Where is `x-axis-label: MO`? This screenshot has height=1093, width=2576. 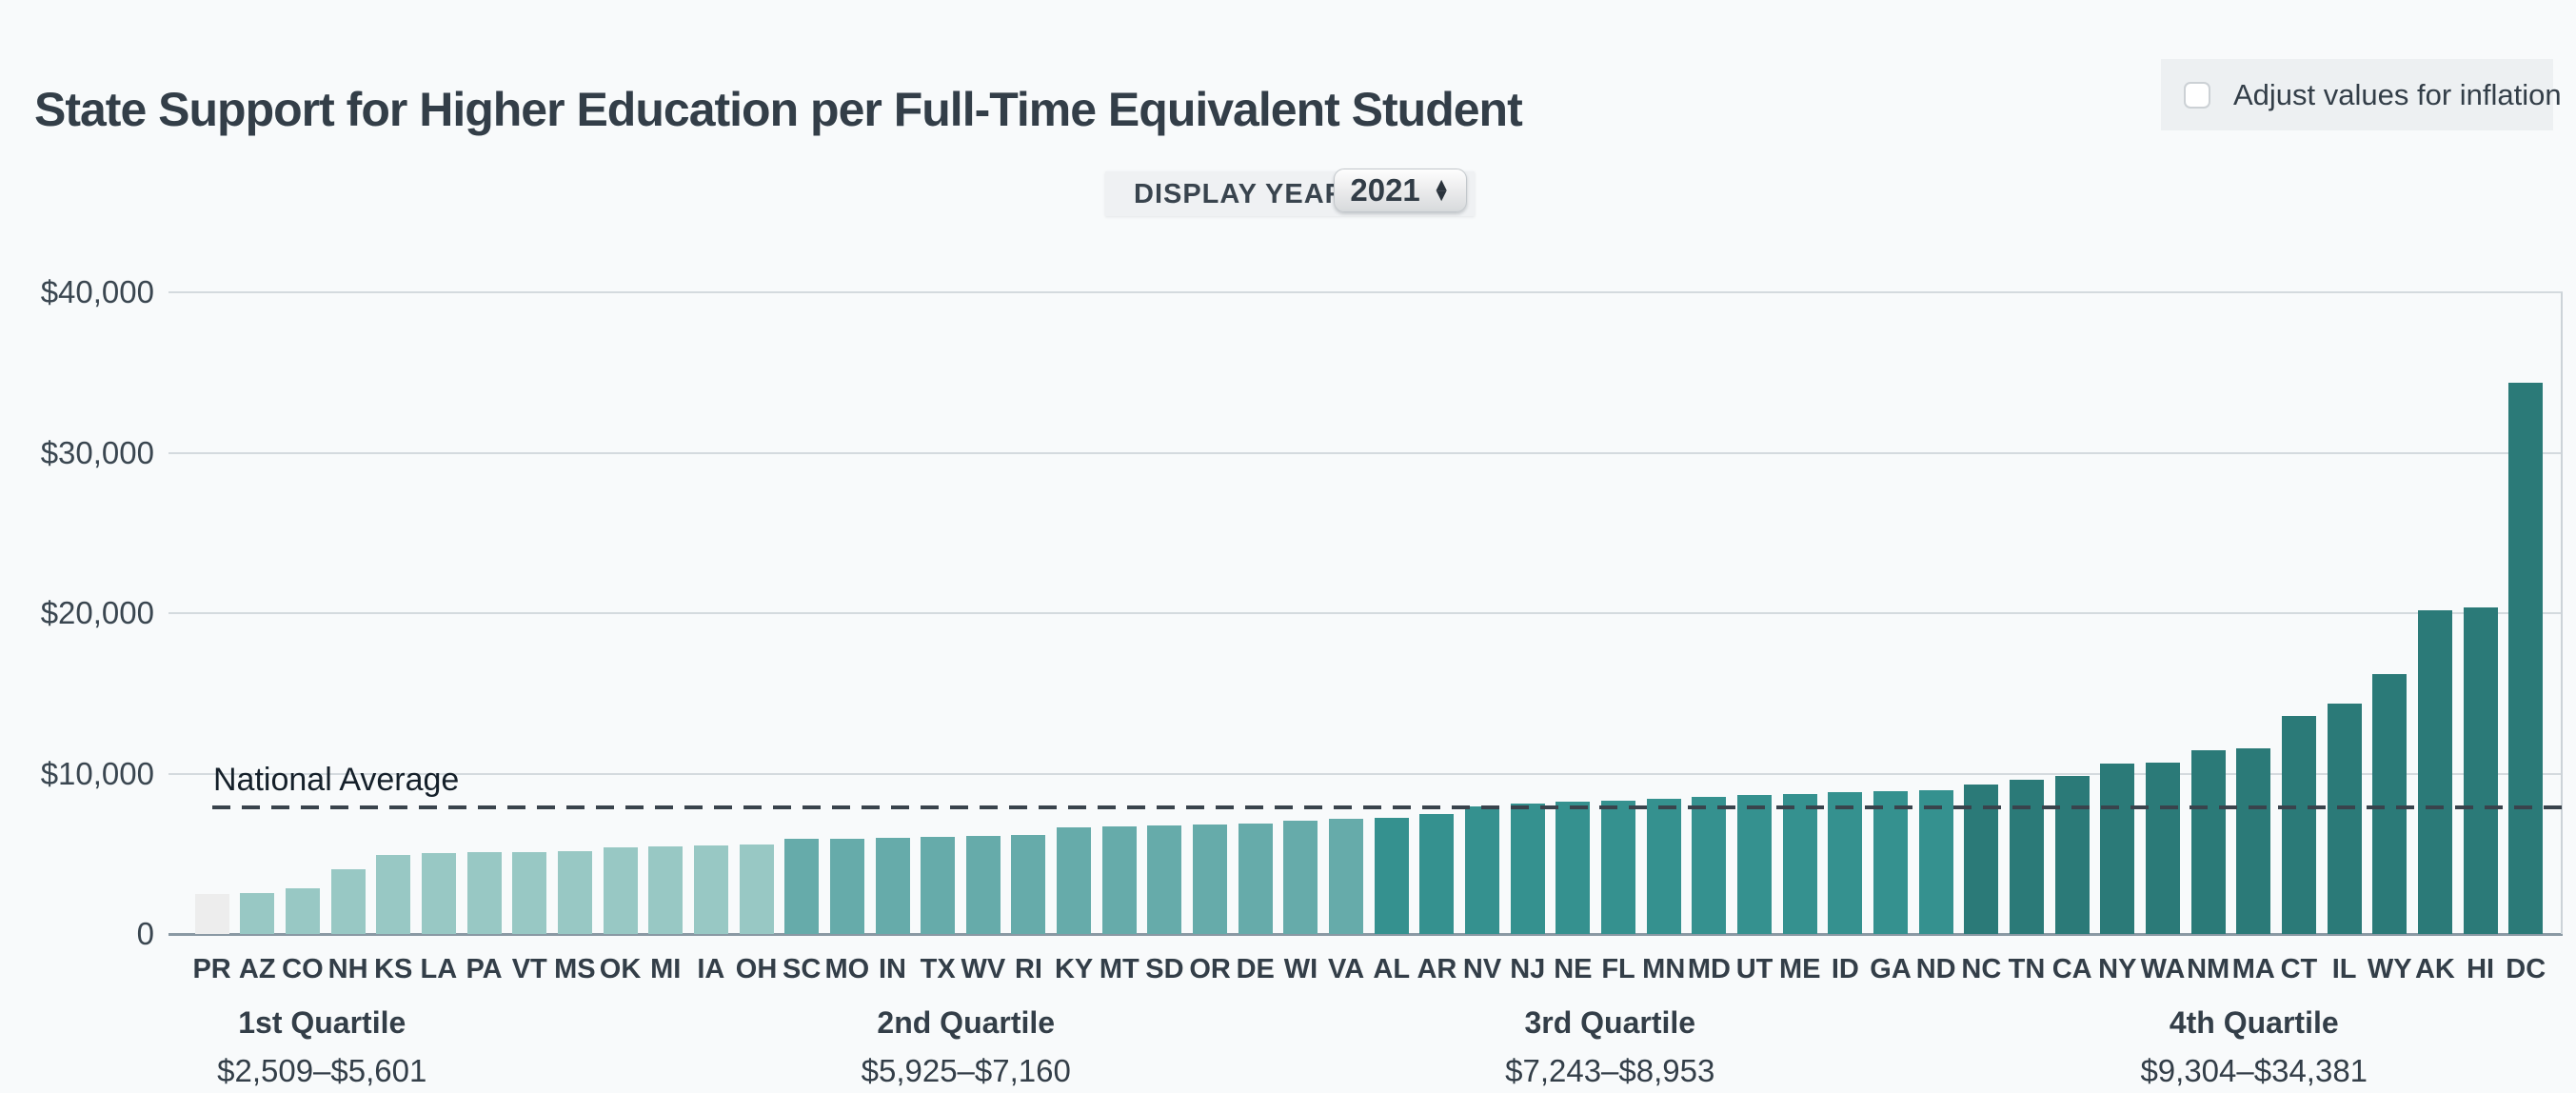 x-axis-label: MO is located at coordinates (847, 969).